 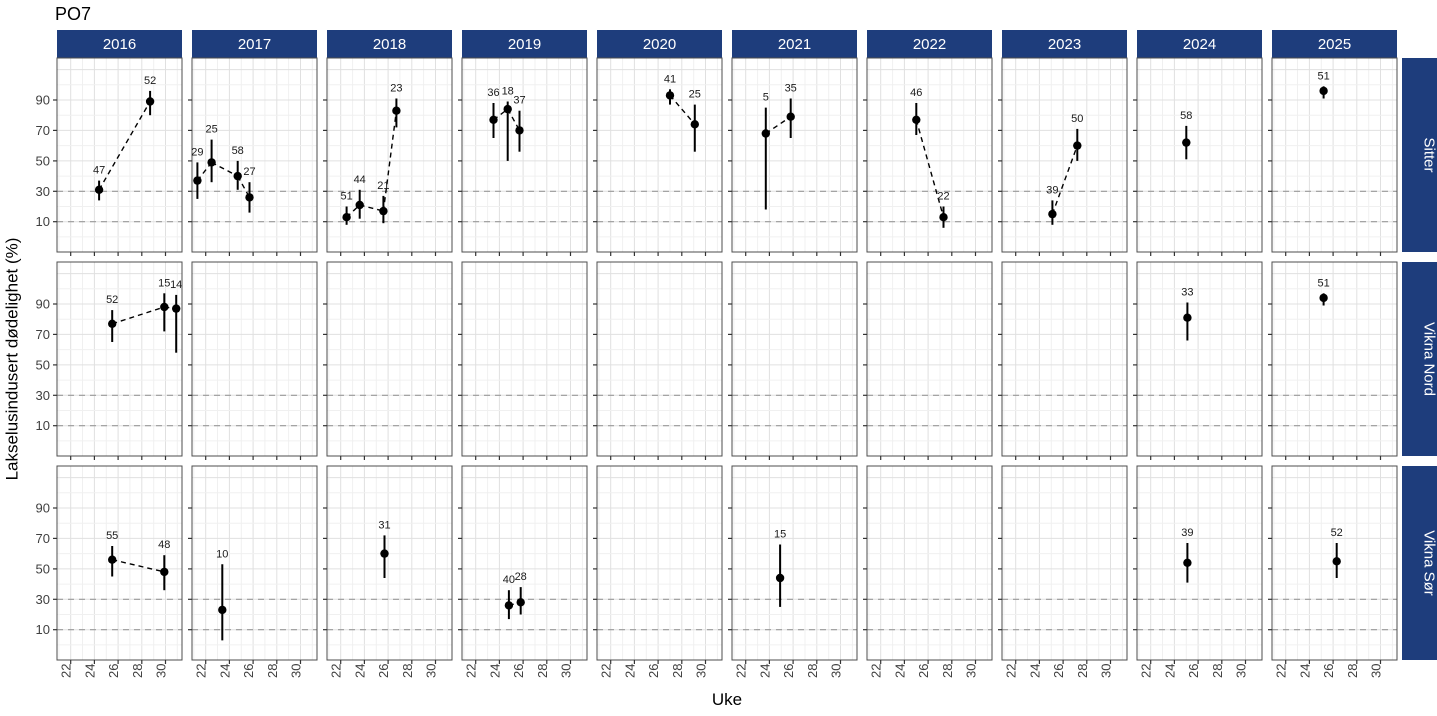 I want to click on svg-text: 46, so click(x=916, y=93).